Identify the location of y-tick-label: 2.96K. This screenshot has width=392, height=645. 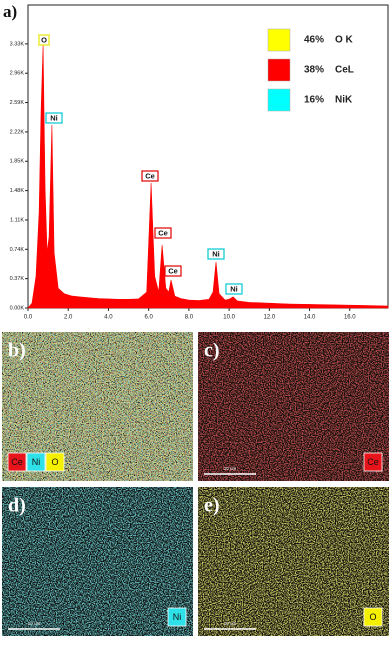
(17, 74).